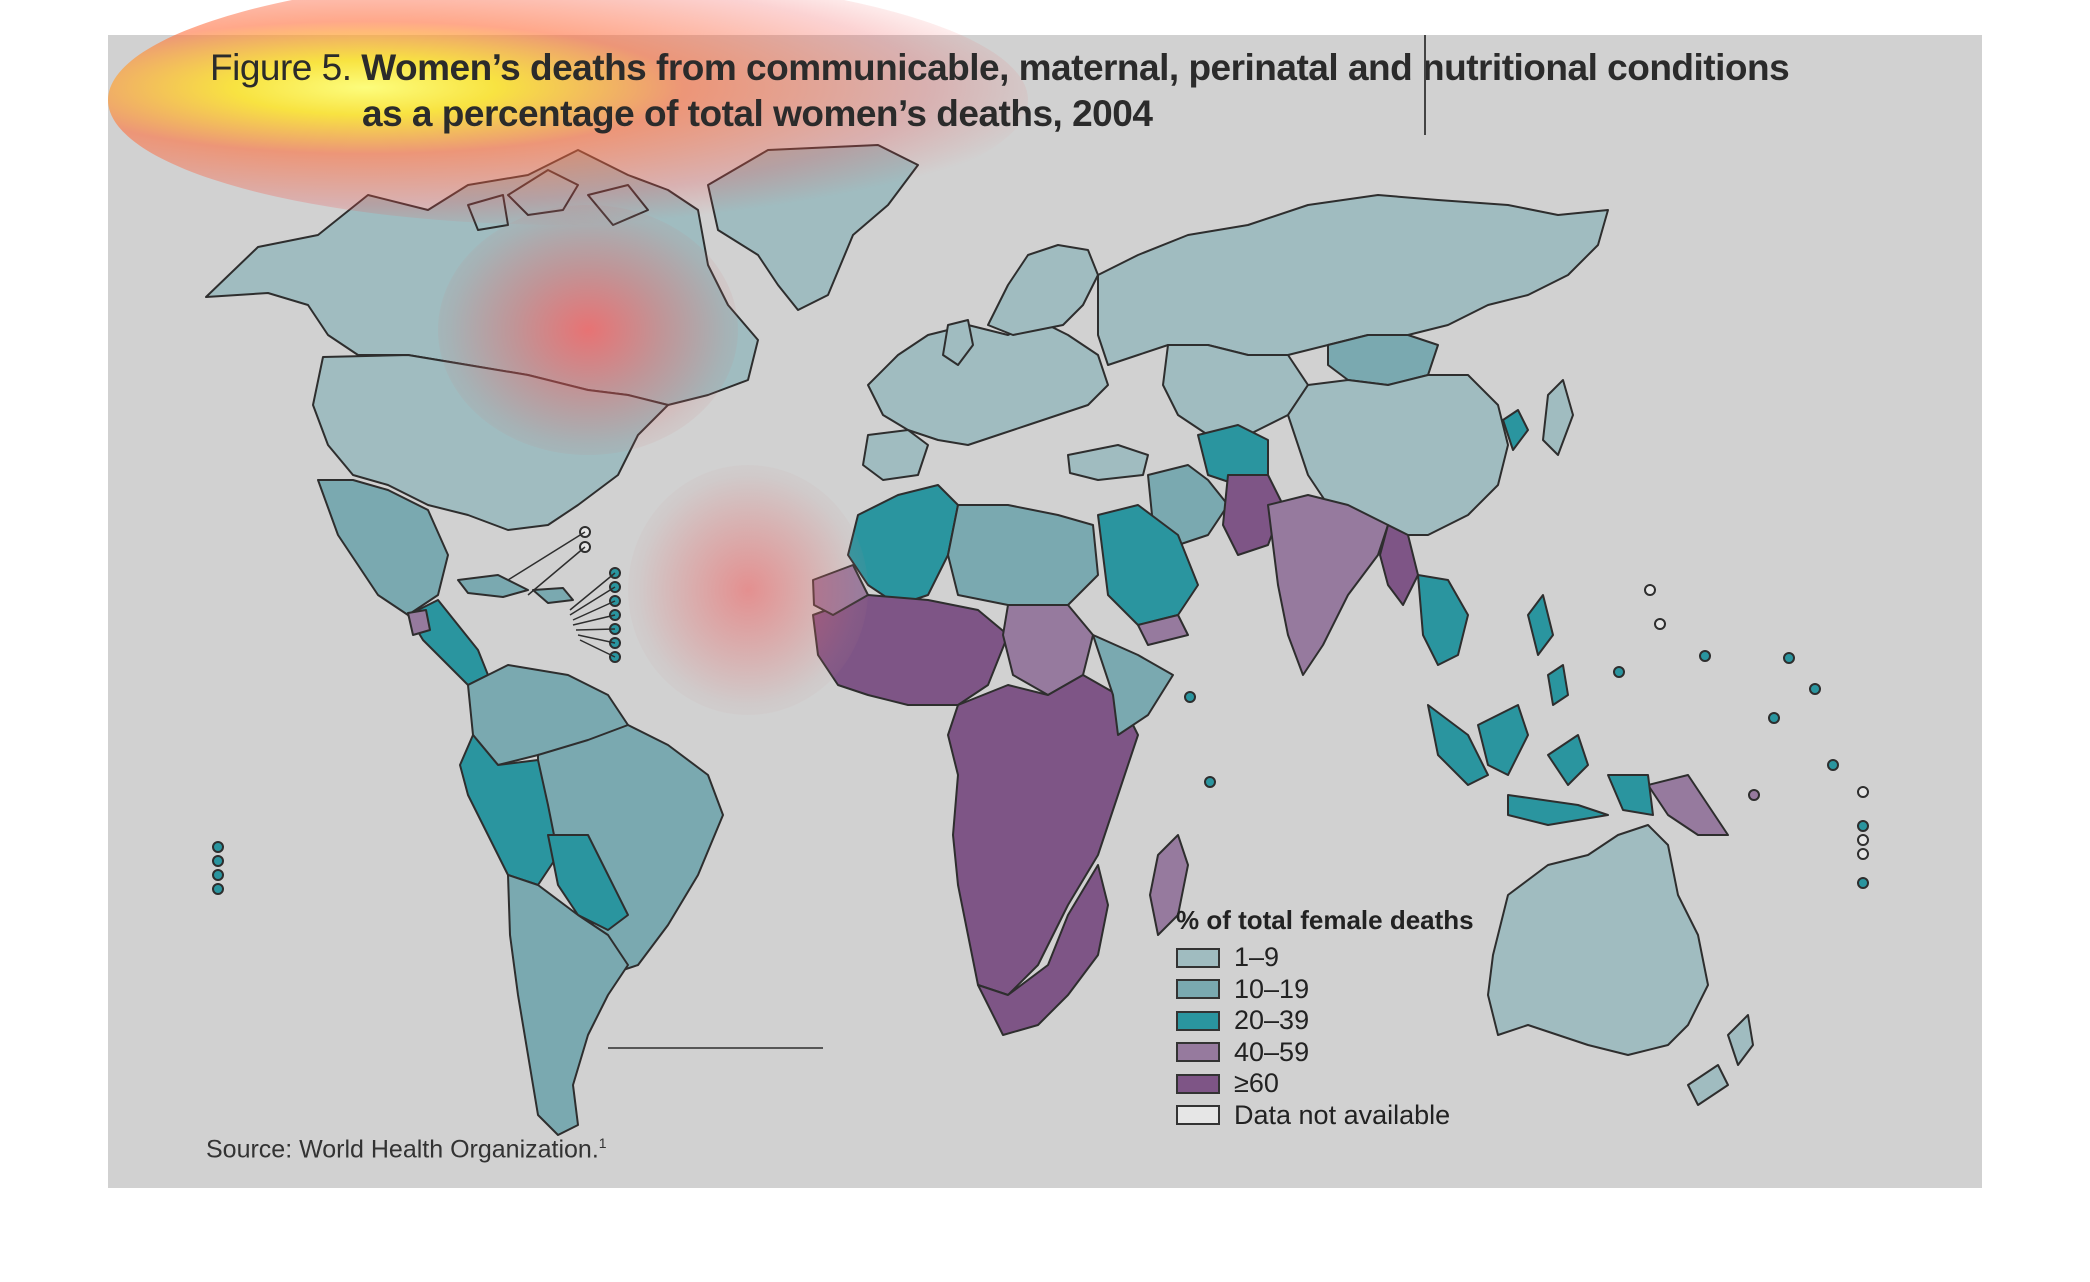  I want to click on region-central-asia, so click(1235, 390).